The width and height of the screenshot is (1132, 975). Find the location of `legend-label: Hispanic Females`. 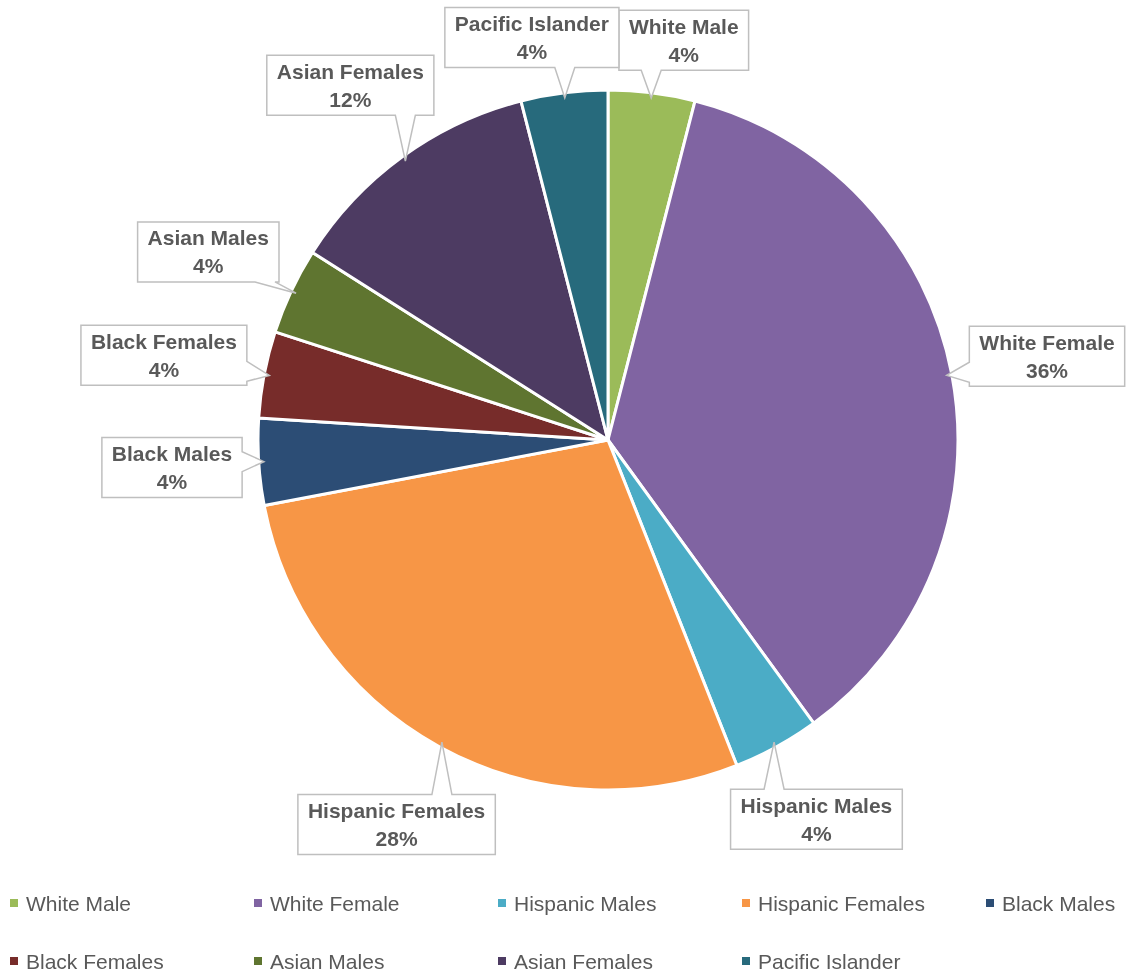

legend-label: Hispanic Females is located at coordinates (841, 903).